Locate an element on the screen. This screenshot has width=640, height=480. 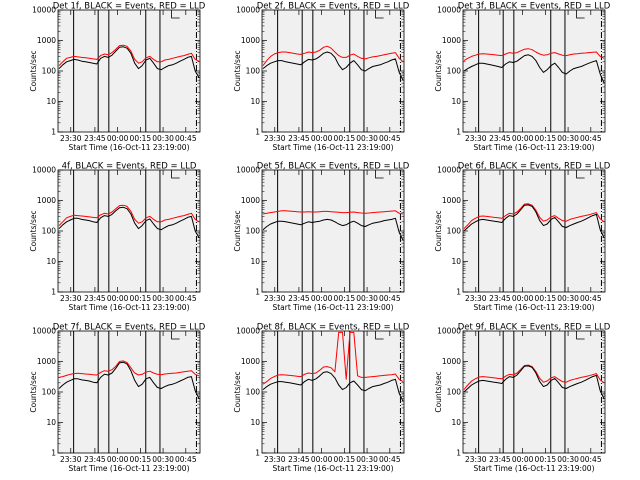
panel-title: Det 8f, BLACK = Events, RED = LLD is located at coordinates (333, 328).